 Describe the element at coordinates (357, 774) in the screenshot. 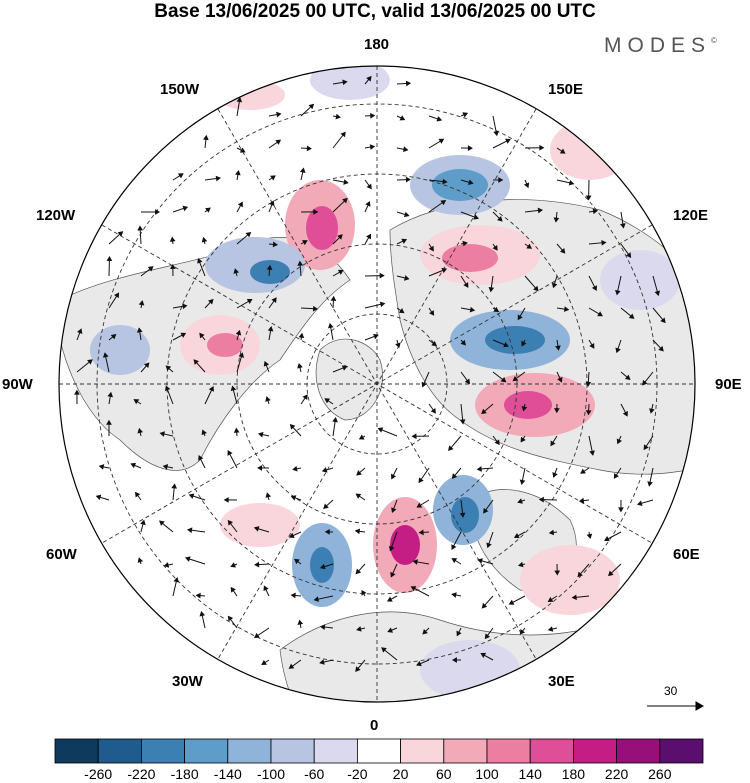

I see `colorbar-label: -20` at that location.